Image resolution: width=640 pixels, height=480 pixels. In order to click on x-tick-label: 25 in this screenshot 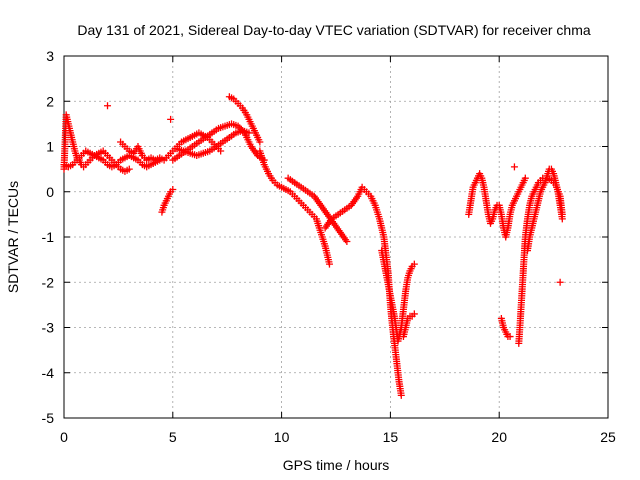, I will do `click(608, 437)`.